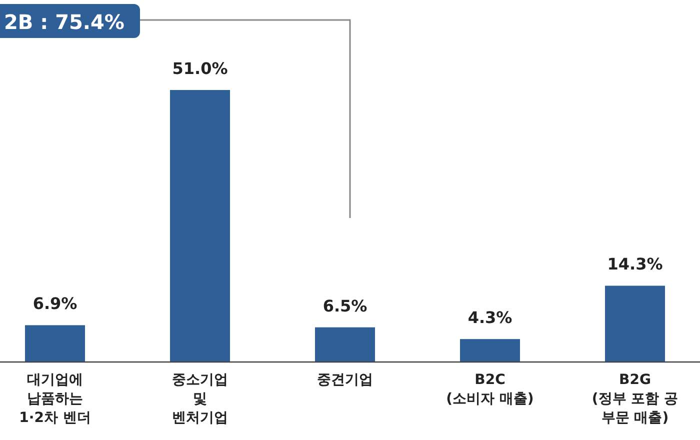 This screenshot has width=700, height=440. What do you see at coordinates (55, 399) in the screenshot?
I see `x-tick-label: 대기업에 납품하는 1·2차 벤더` at bounding box center [55, 399].